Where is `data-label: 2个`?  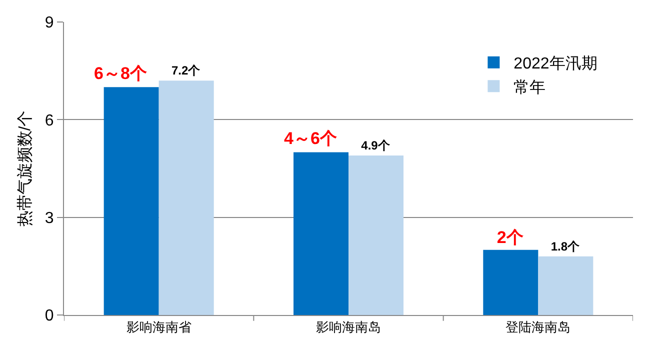
data-label: 2个 is located at coordinates (510, 237).